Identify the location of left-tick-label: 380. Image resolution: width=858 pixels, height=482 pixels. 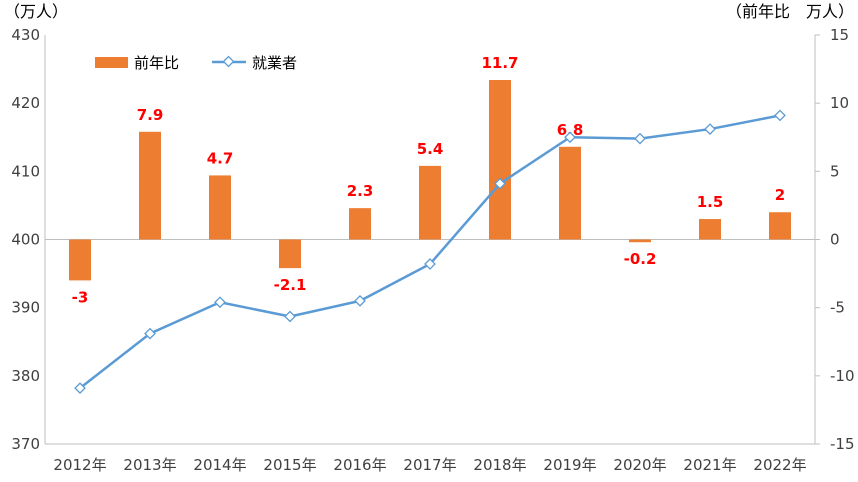
(25, 376).